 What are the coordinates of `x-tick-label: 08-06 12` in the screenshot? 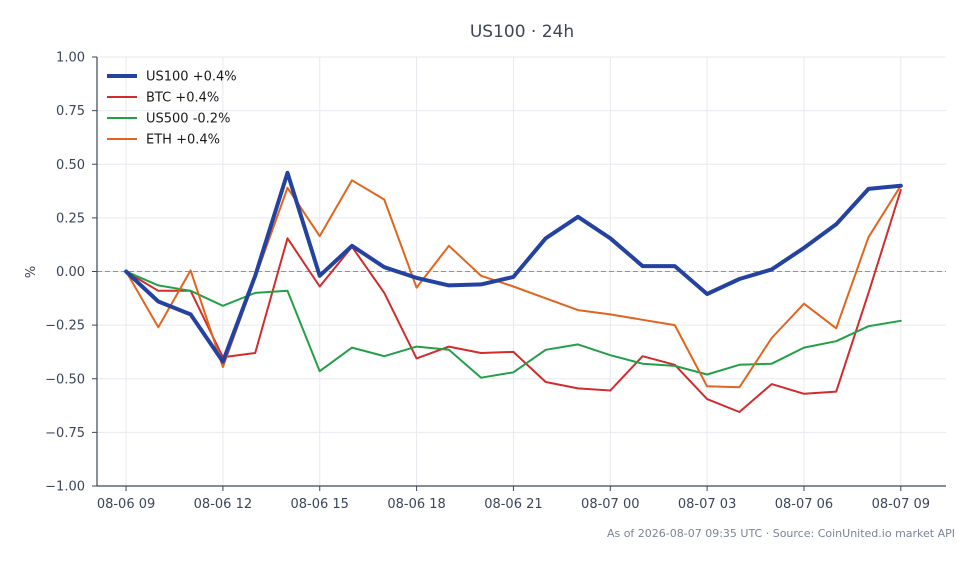 It's located at (223, 504).